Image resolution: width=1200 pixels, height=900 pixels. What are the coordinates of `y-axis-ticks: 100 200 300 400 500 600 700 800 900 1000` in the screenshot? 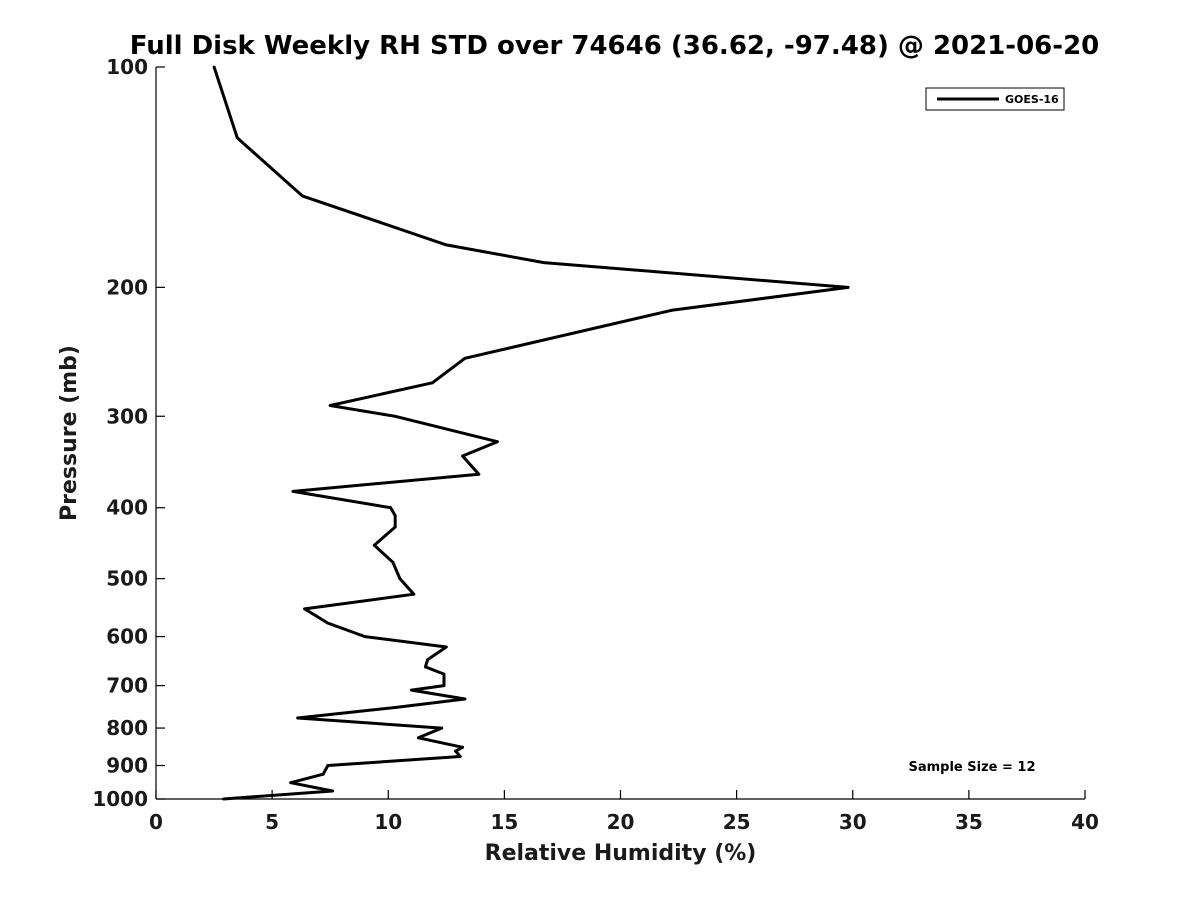 It's located at (128, 433).